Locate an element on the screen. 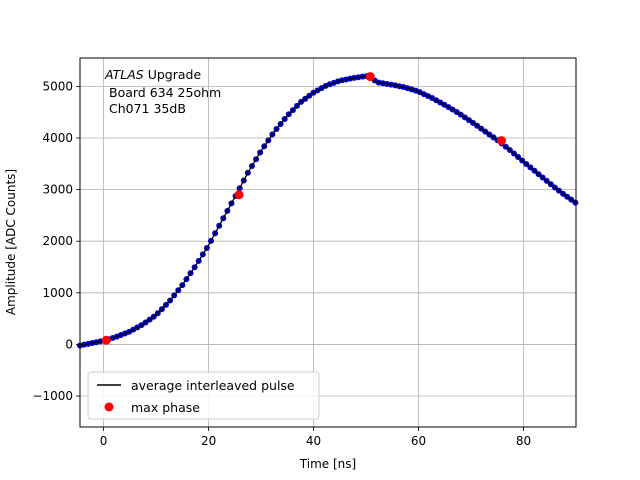 The width and height of the screenshot is (640, 480). annotation-atlas: ATLAS is located at coordinates (124, 74).